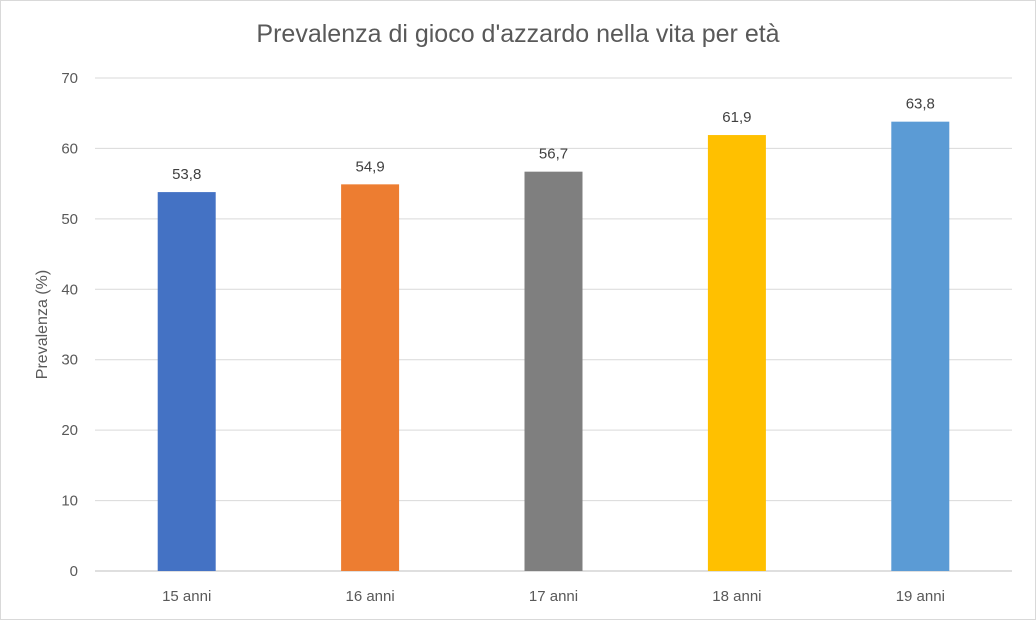  What do you see at coordinates (186, 174) in the screenshot?
I see `data-label: 53,8` at bounding box center [186, 174].